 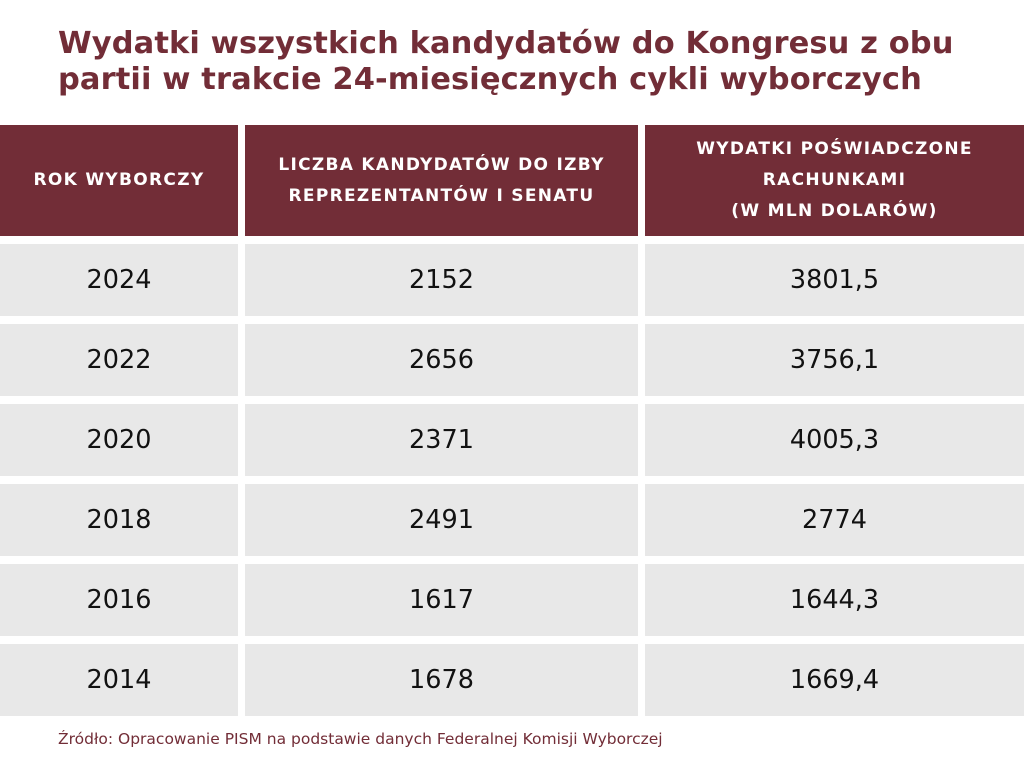 What do you see at coordinates (119, 600) in the screenshot?
I see `cell-year: 2016` at bounding box center [119, 600].